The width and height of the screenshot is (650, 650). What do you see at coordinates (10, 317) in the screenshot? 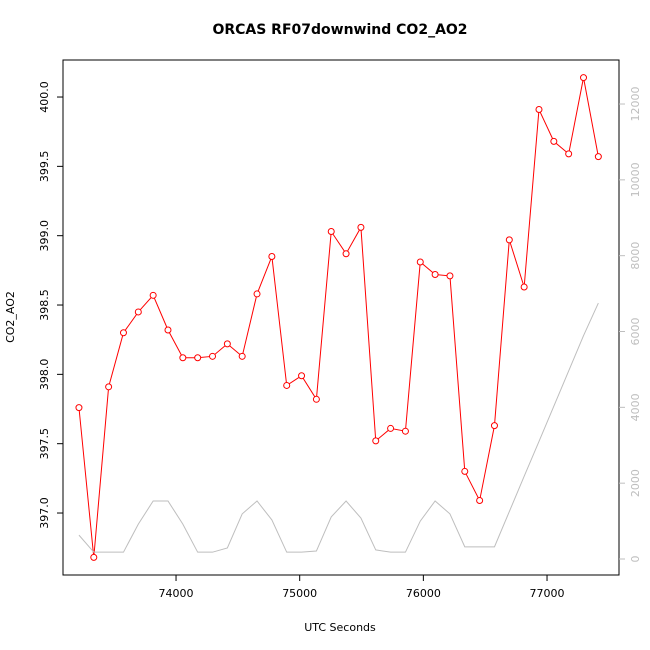
I see `y-axis-label: CO2_AO2` at bounding box center [10, 317].